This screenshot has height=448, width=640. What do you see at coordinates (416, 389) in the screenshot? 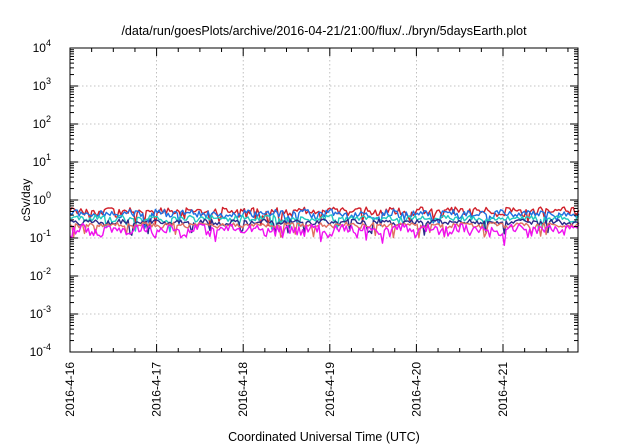
I see `x-tick-label: 2016-4-20` at bounding box center [416, 389].